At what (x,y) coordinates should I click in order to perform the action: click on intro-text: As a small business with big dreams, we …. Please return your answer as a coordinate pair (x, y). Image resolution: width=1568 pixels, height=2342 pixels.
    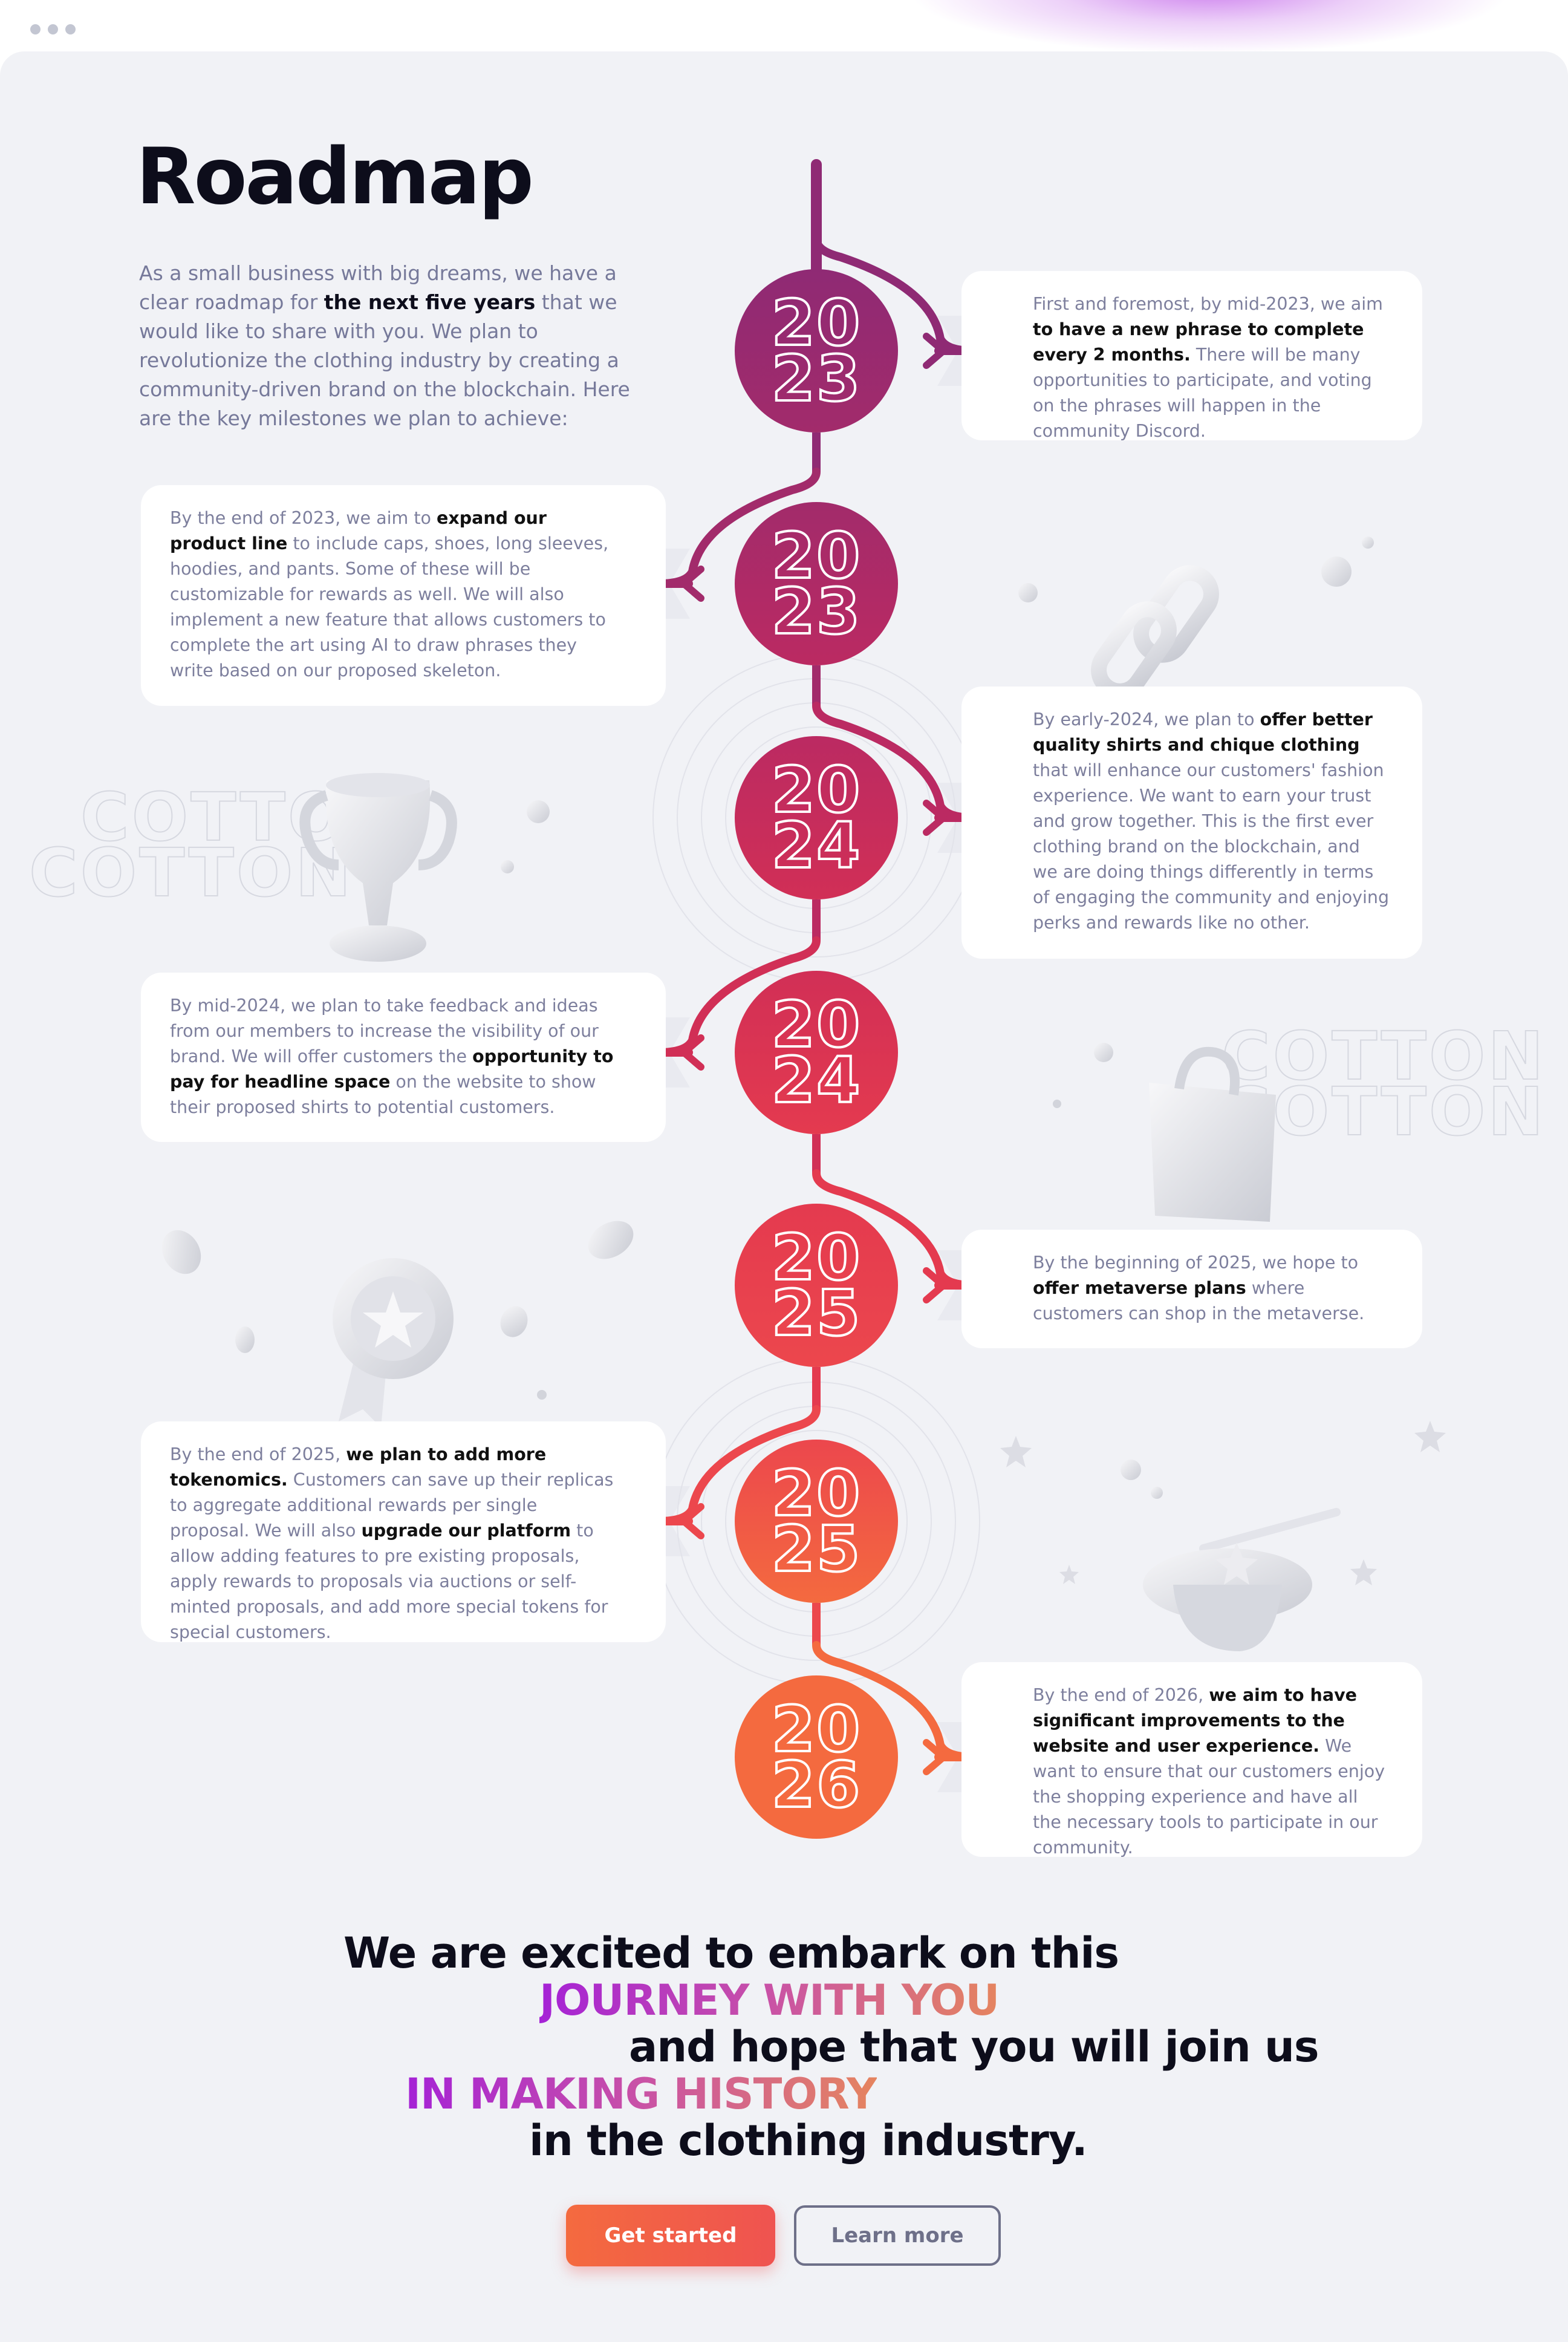
    Looking at the image, I should click on (378, 287).